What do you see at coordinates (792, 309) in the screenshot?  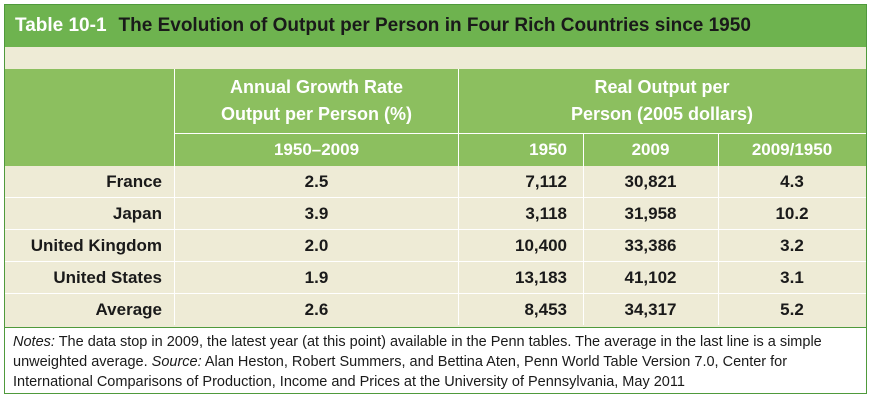 I see `row-ratio: 5.2` at bounding box center [792, 309].